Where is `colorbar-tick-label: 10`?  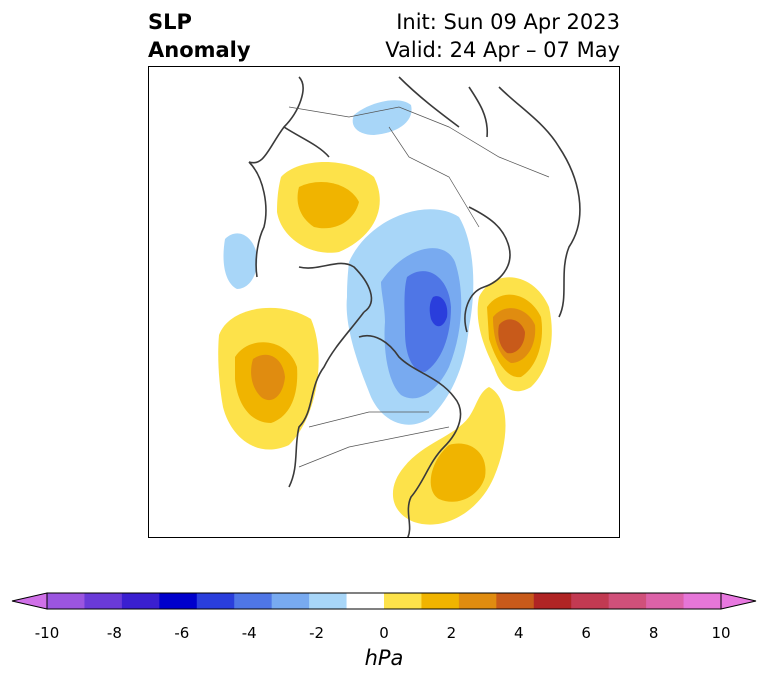 colorbar-tick-label: 10 is located at coordinates (721, 633).